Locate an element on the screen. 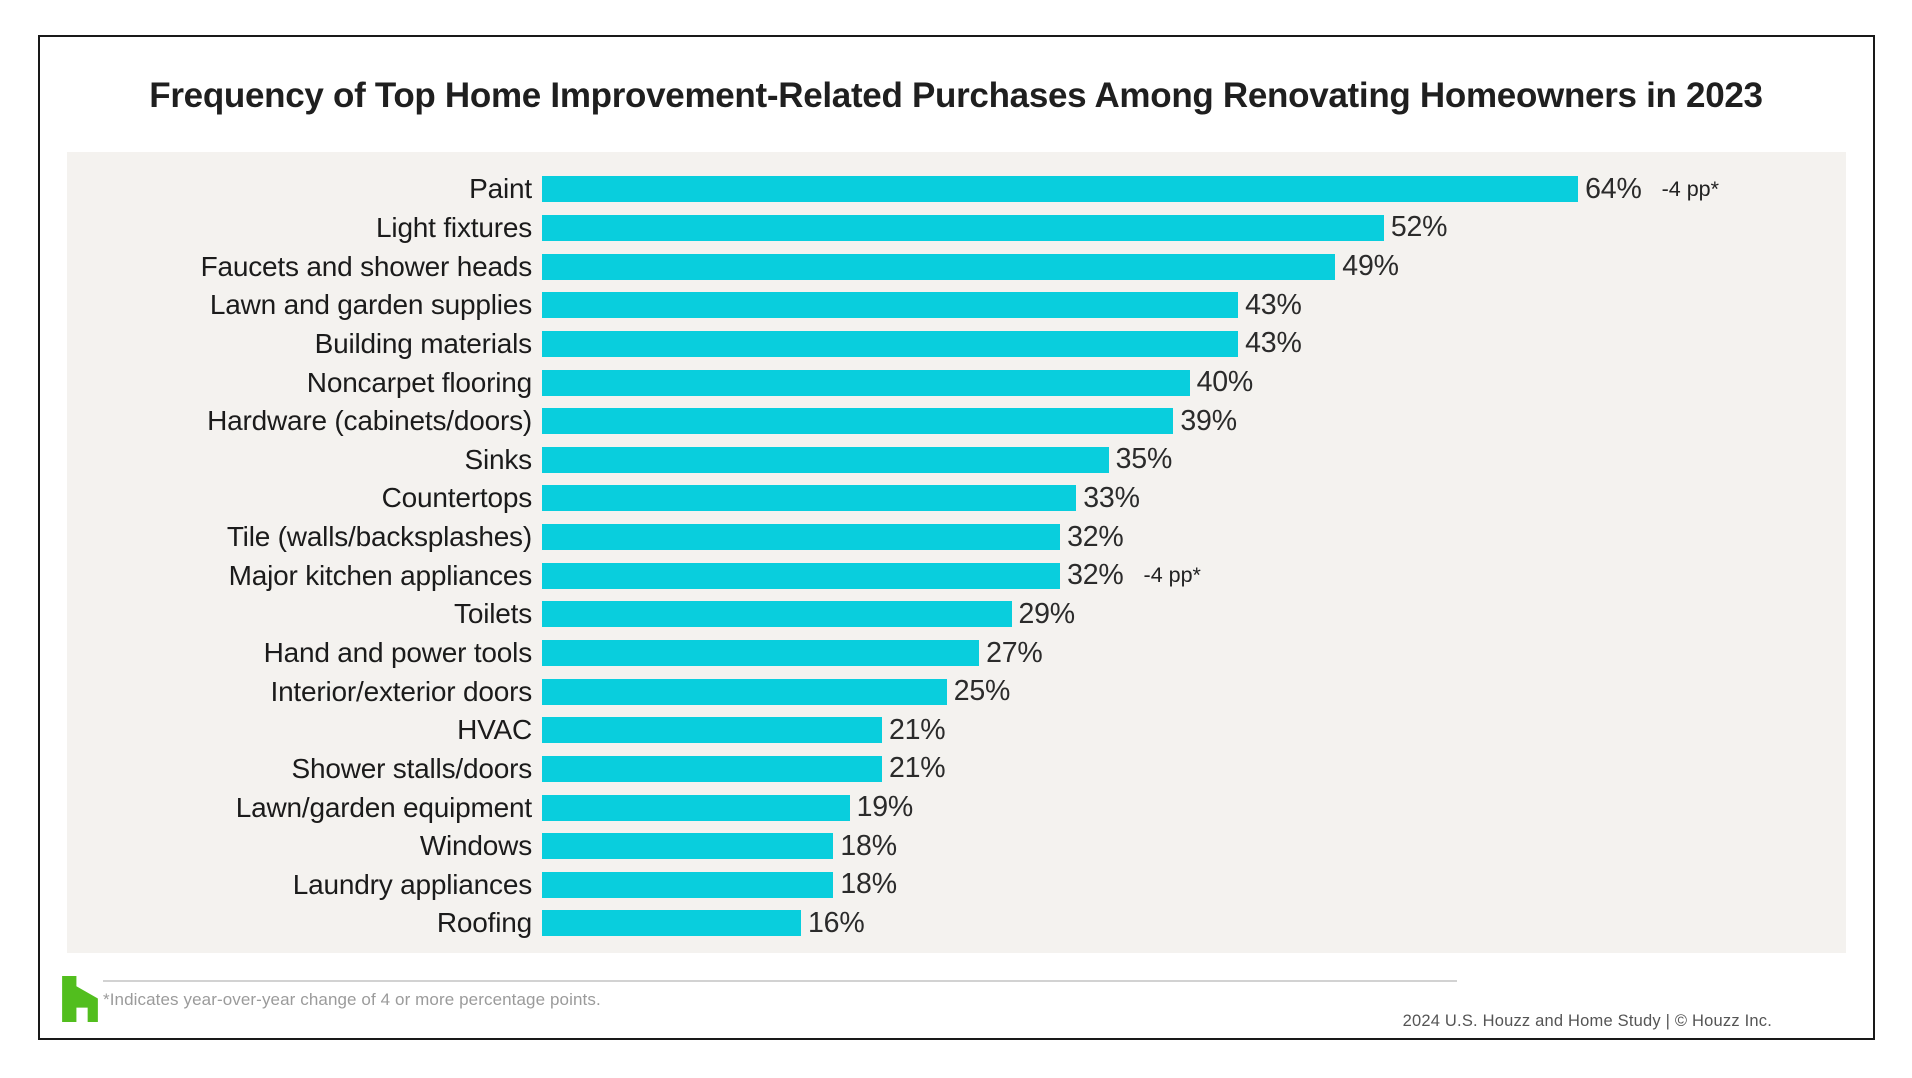 The width and height of the screenshot is (1912, 1078). bar-row: Sinks 35% is located at coordinates (956, 459).